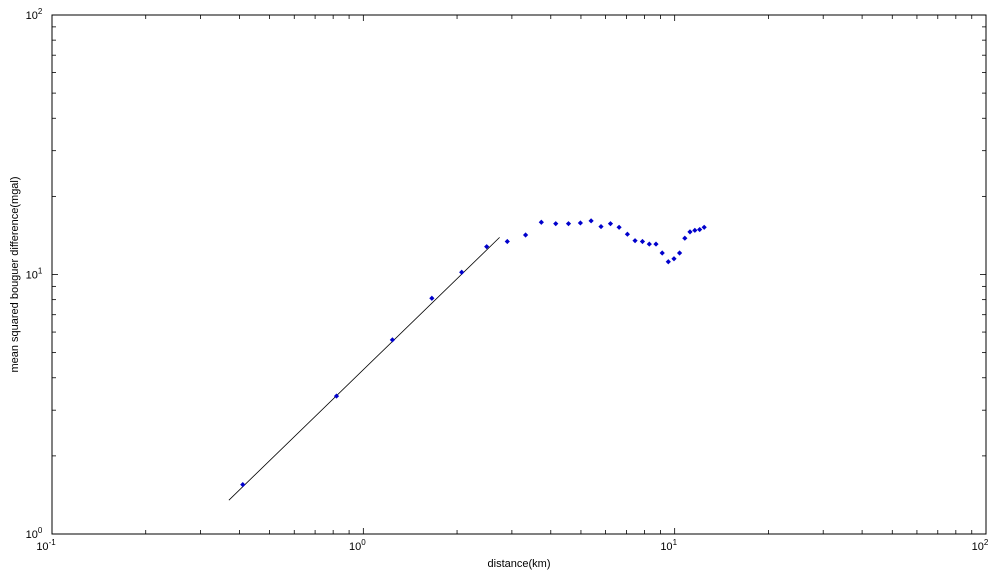 The height and width of the screenshot is (576, 990). Describe the element at coordinates (364, 369) in the screenshot. I see `fit-line` at that location.